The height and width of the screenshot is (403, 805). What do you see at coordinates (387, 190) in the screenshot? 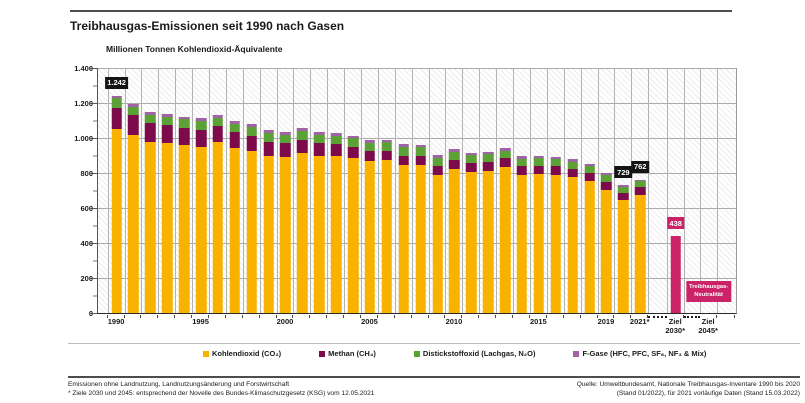
I see `bar-column-2006` at bounding box center [387, 190].